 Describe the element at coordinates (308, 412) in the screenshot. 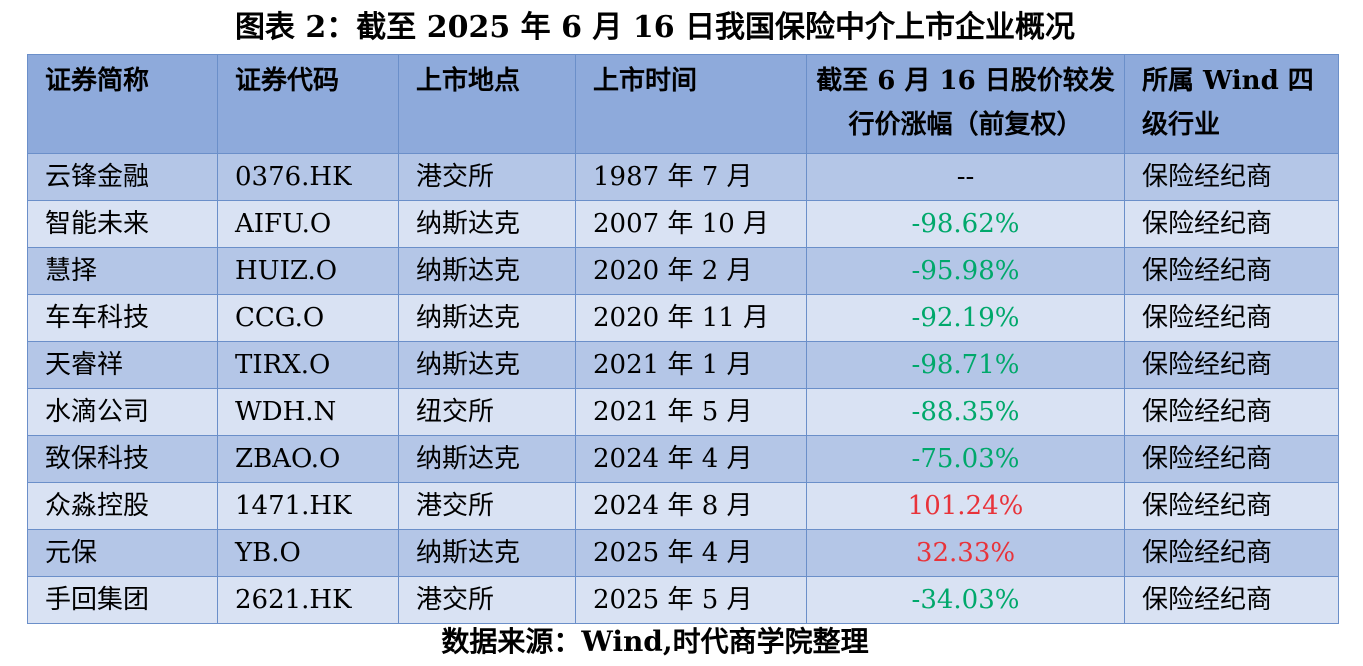

I see `cell-code: WDH.N` at that location.